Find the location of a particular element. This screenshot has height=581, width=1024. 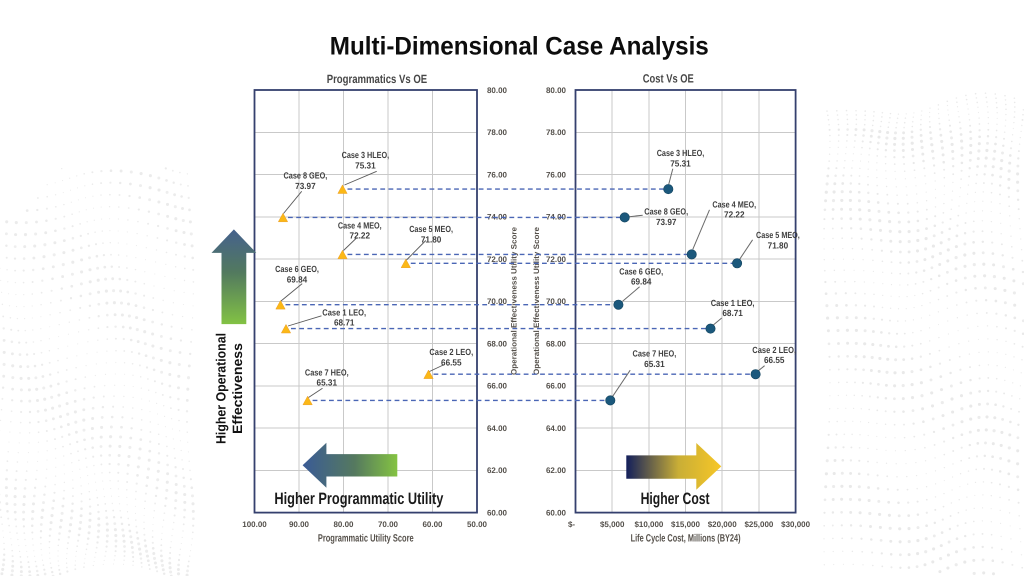

svg-text: Higher Operational is located at coordinates (221, 388).